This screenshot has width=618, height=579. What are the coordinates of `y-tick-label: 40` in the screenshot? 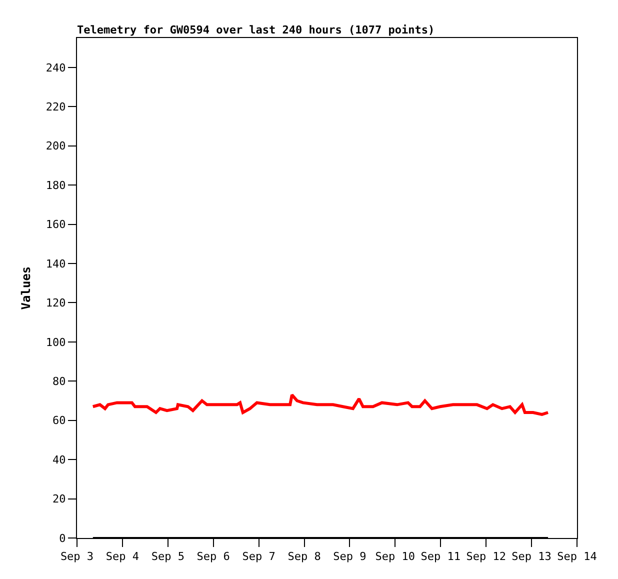 It's located at (59, 459).